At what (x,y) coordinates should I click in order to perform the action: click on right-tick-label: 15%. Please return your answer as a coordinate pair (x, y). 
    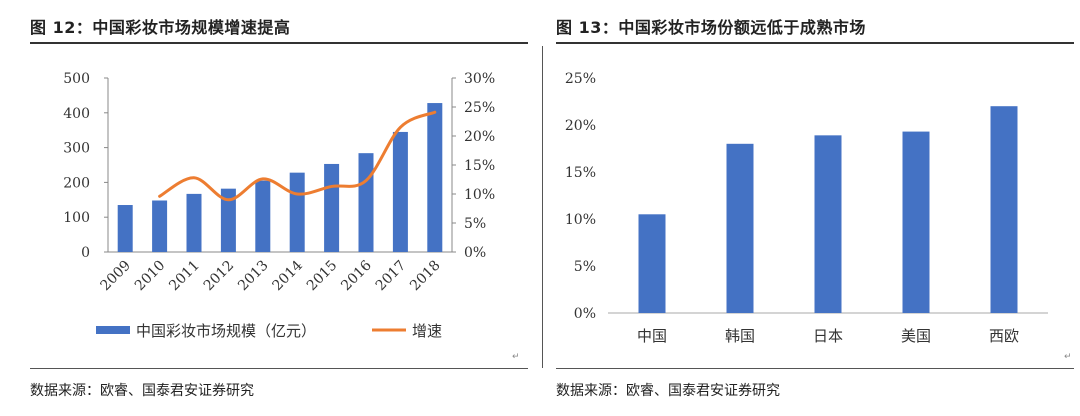
    Looking at the image, I should click on (479, 166).